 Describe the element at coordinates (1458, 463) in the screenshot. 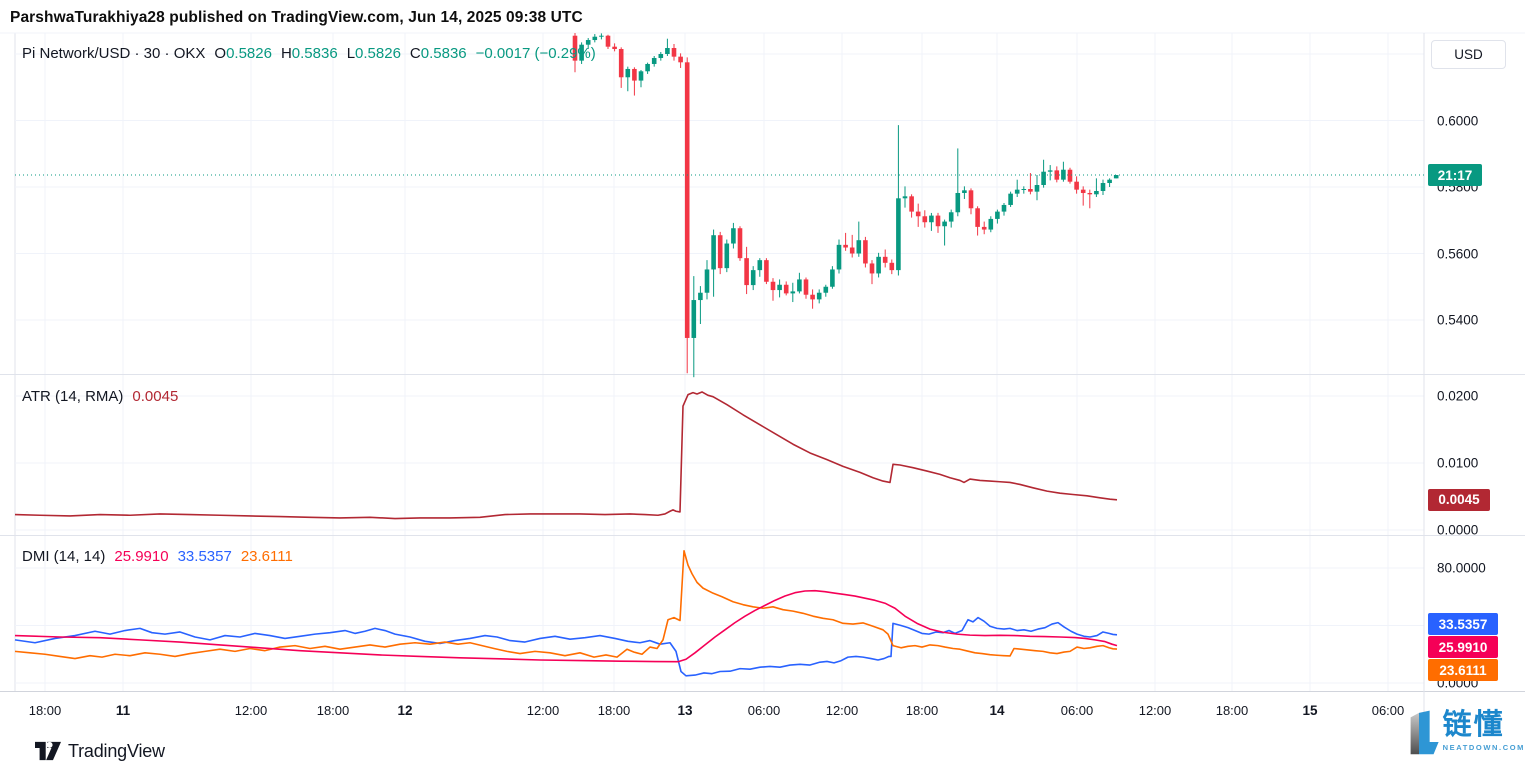

I see `axis-tick-label: 0.0100` at that location.